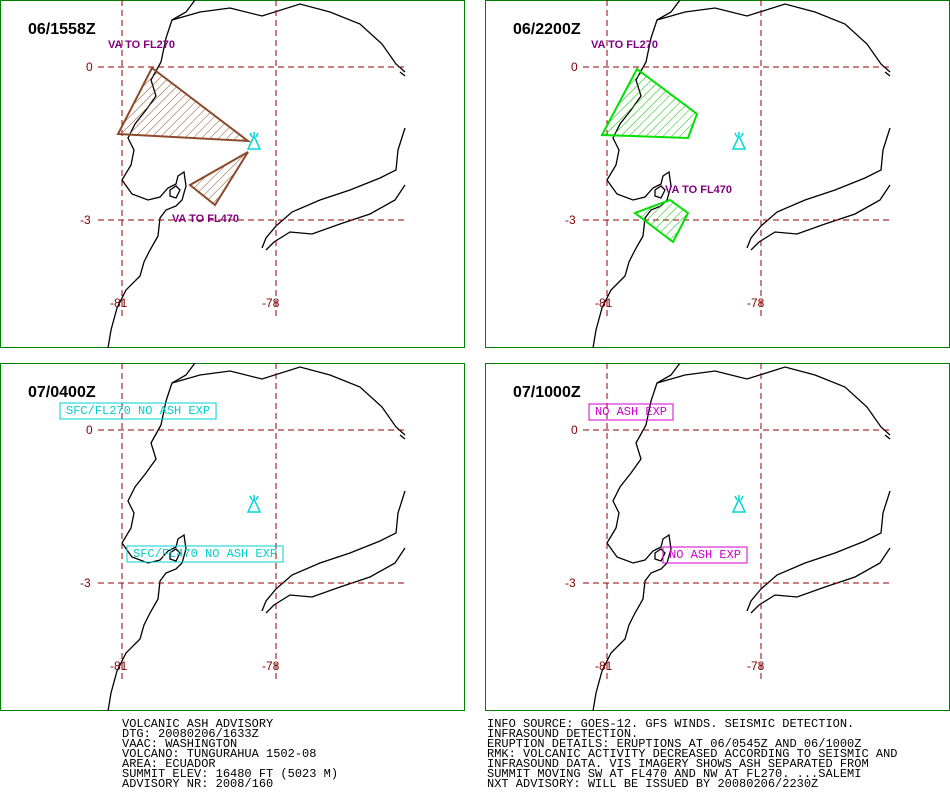  What do you see at coordinates (562, 734) in the screenshot?
I see `remark-line: INFRASOUND DETECTION.` at bounding box center [562, 734].